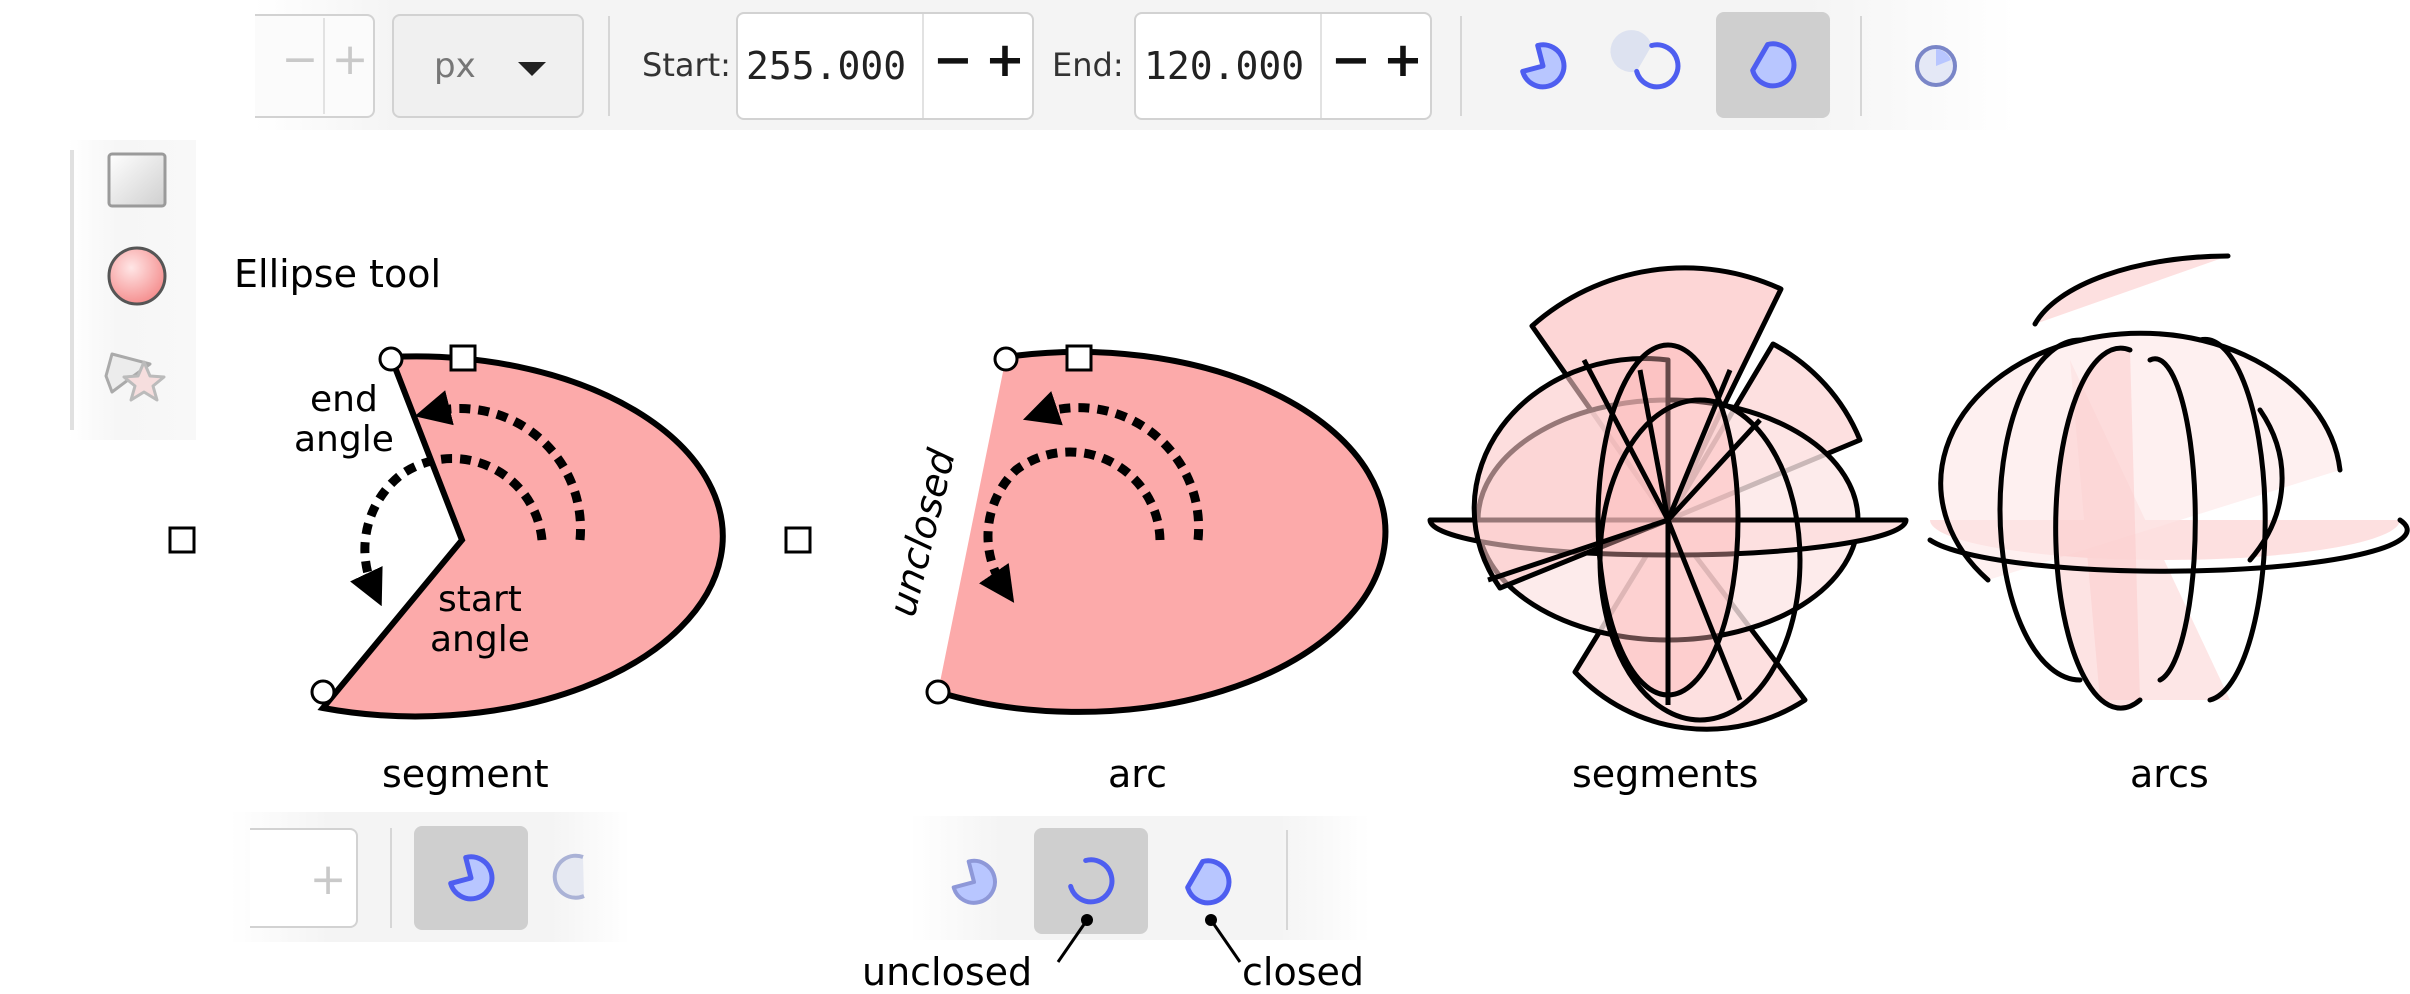  Describe the element at coordinates (1005, 60) in the screenshot. I see `start-increment-button: +` at that location.